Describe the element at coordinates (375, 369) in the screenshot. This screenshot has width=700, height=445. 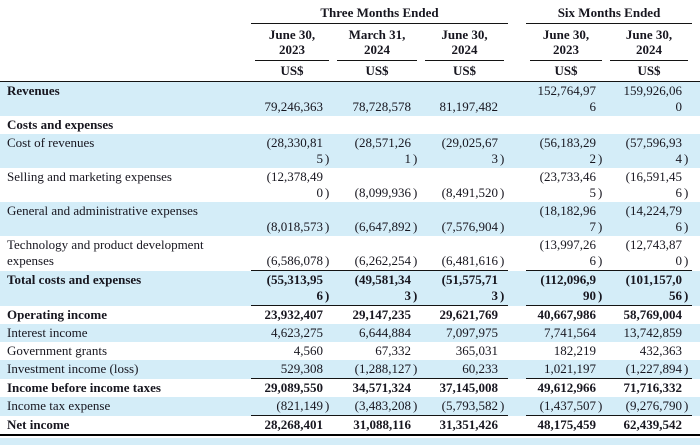
I see `cell-line: (1,288,127)` at that location.